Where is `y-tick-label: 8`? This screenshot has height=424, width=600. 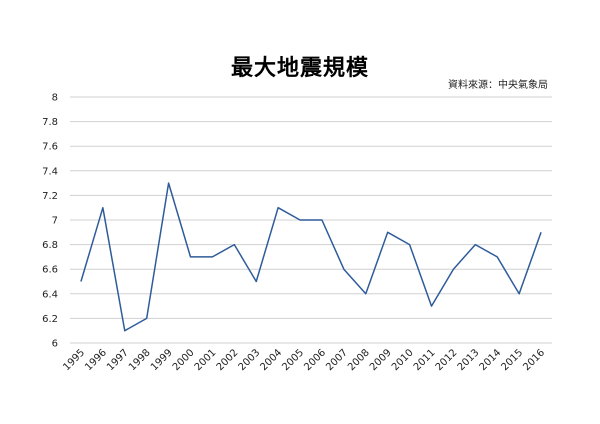 y-tick-label: 8 is located at coordinates (55, 98).